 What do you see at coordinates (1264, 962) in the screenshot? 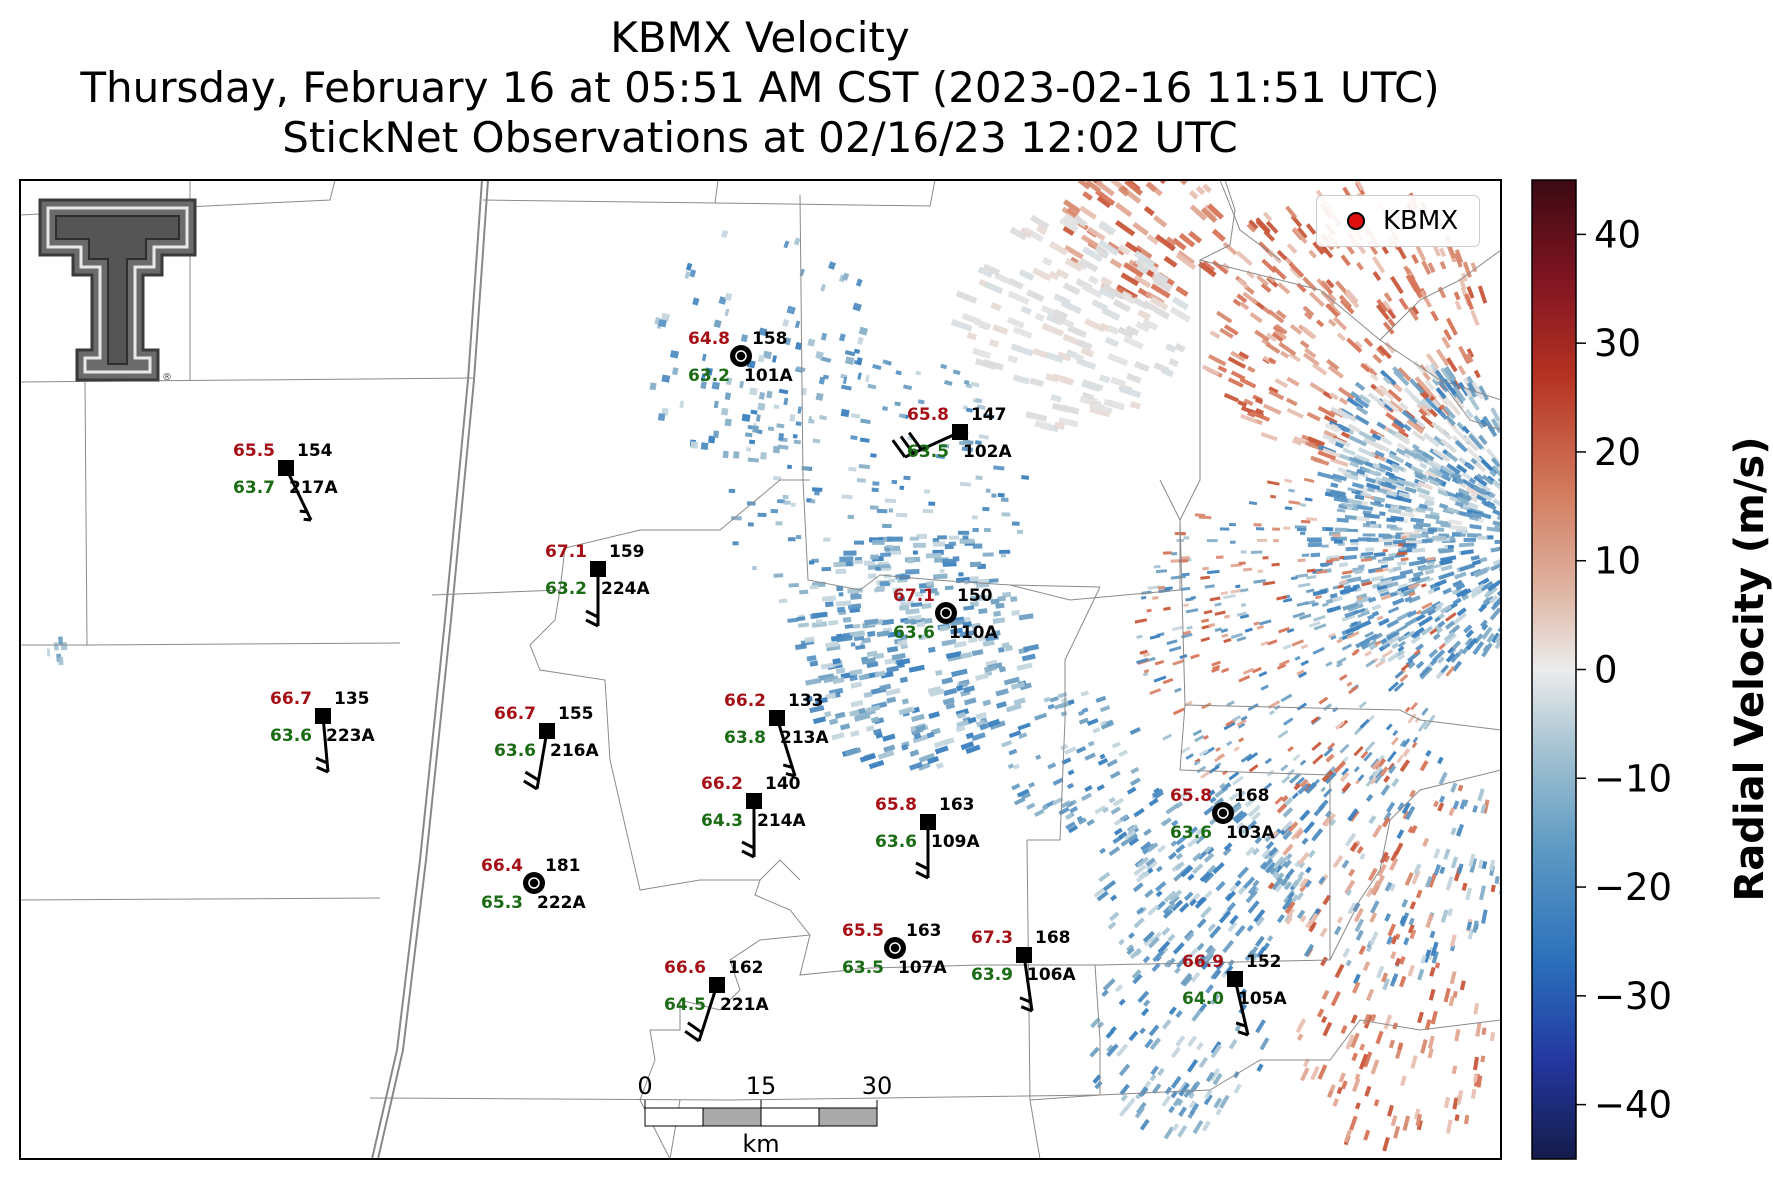
I see `station-pressure: 152` at bounding box center [1264, 962].